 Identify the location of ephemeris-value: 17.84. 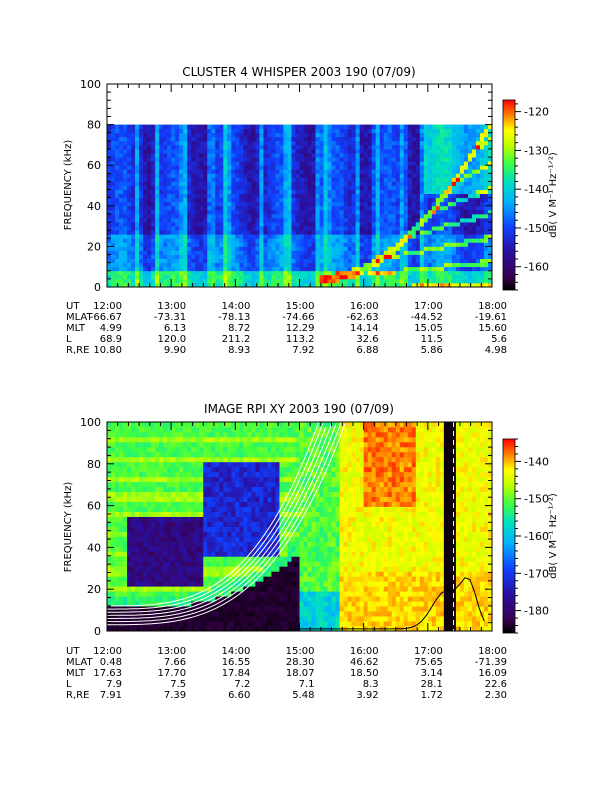
(236, 673).